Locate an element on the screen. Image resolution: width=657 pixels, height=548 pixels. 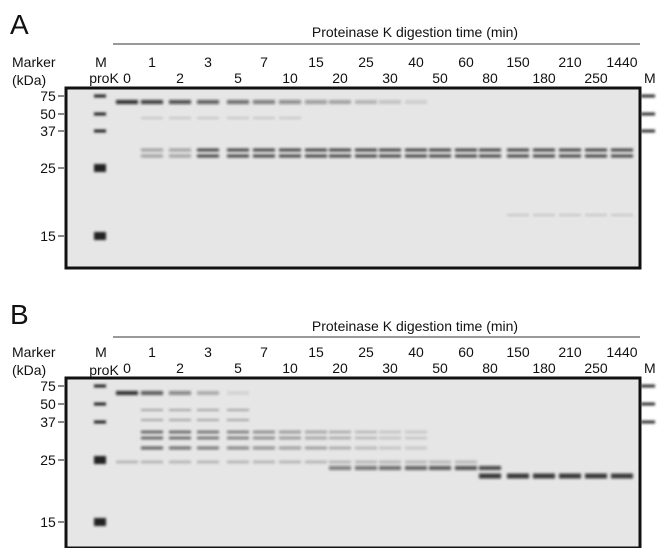
lane-label: 7 is located at coordinates (264, 62).